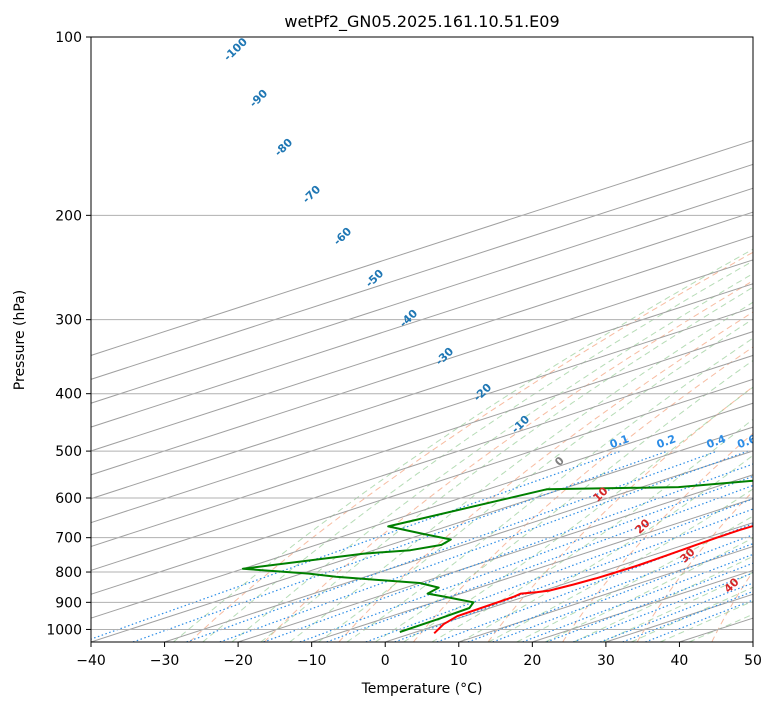 The image size is (775, 708). I want to click on y-tick-label: 100, so click(68, 38).